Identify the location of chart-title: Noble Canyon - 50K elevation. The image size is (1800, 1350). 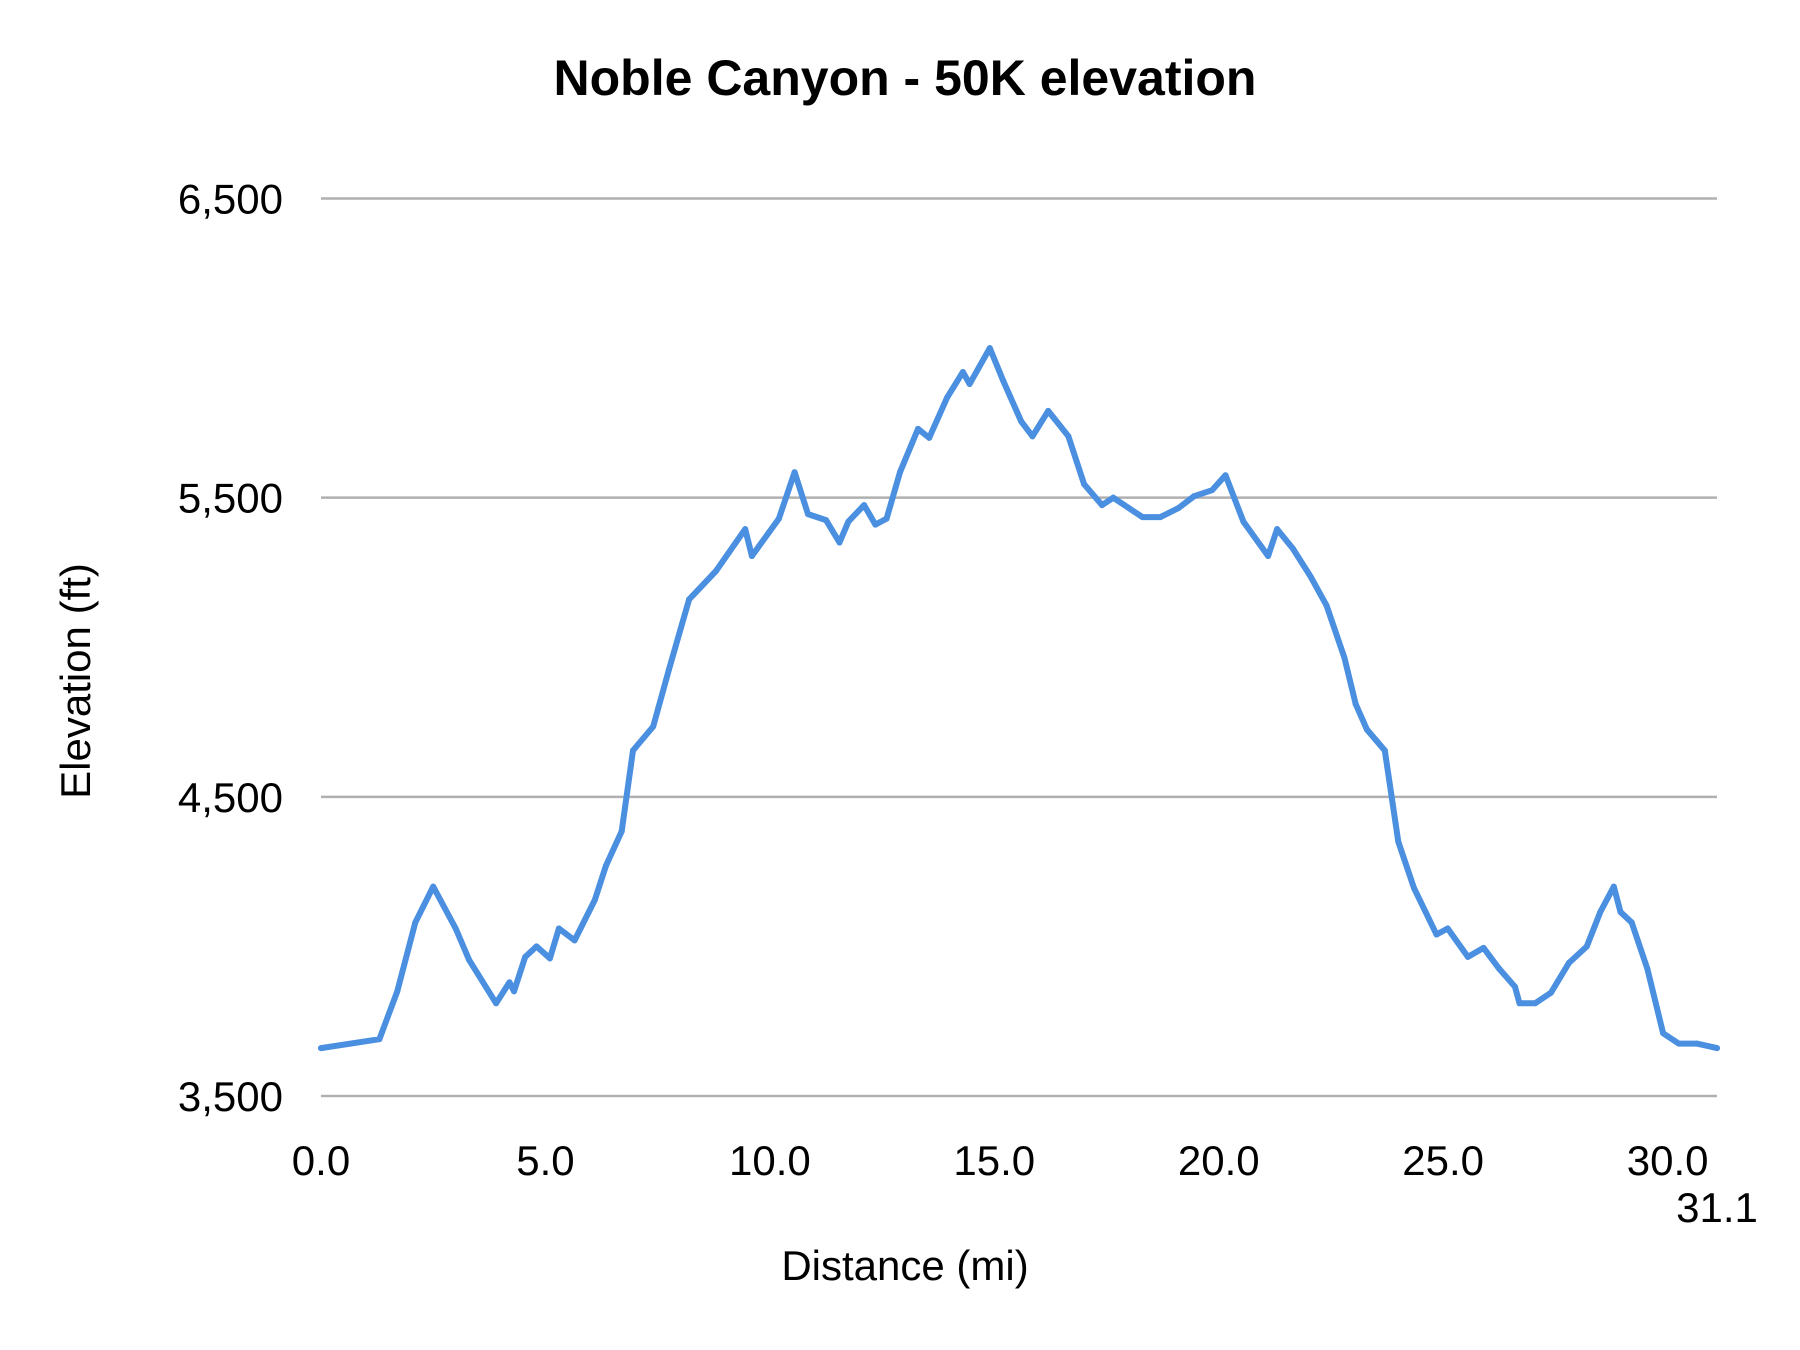
(905, 78).